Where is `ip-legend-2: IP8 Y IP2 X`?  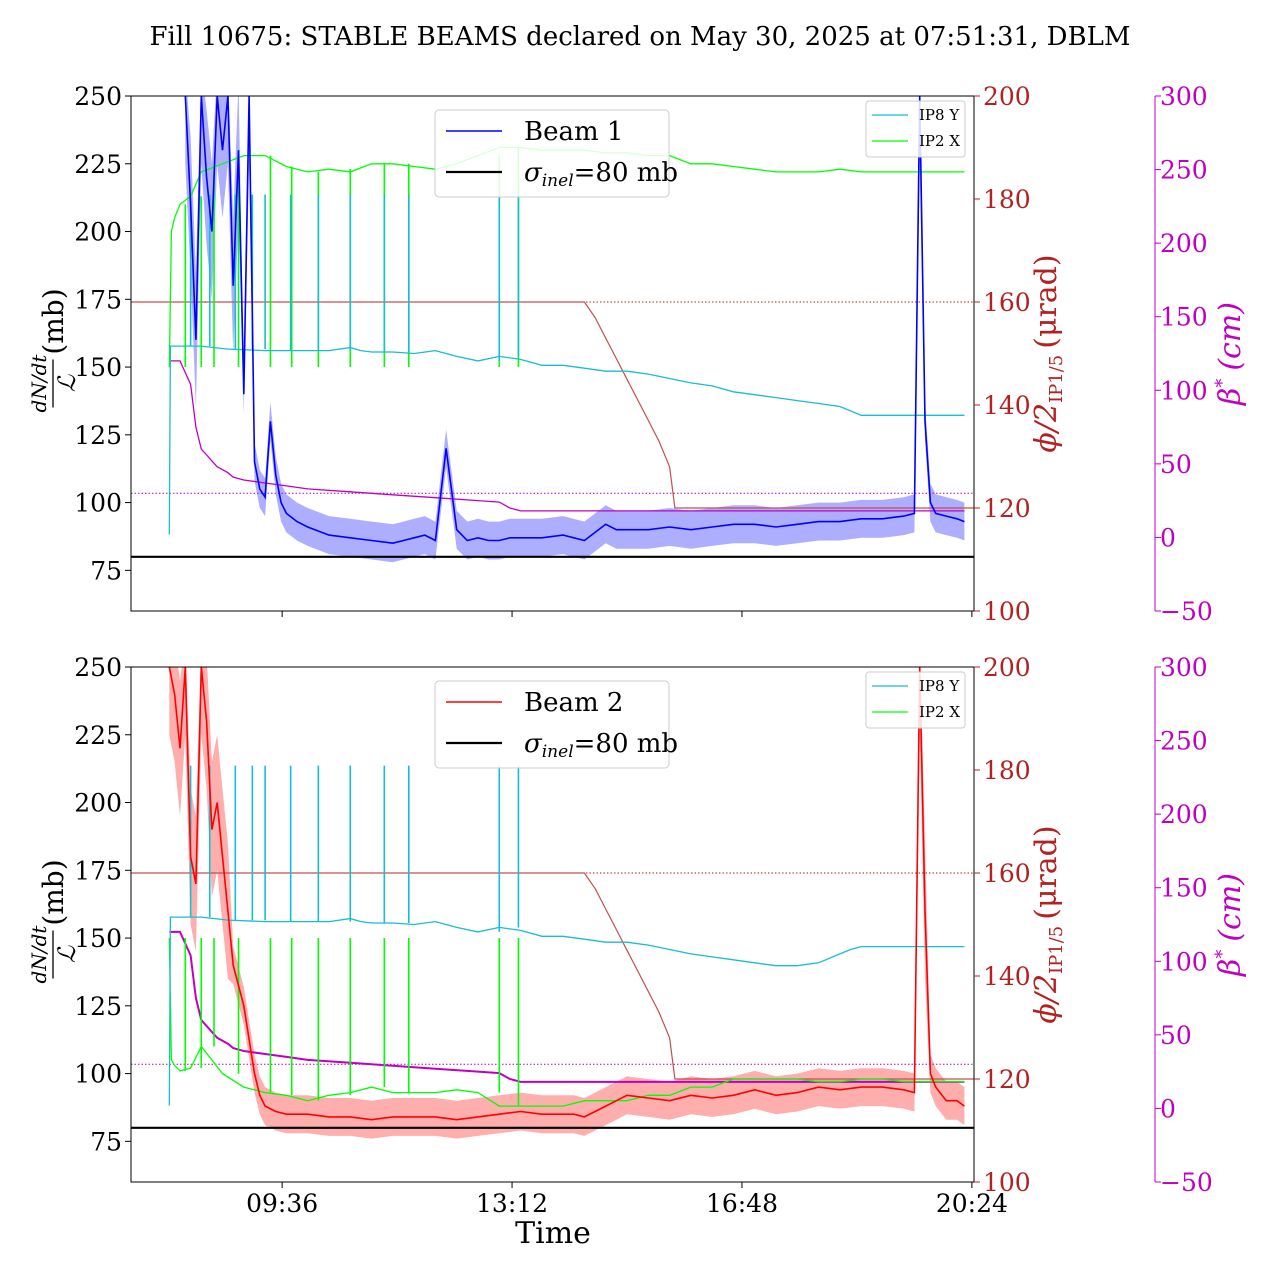
ip-legend-2: IP8 Y IP2 X is located at coordinates (915, 700).